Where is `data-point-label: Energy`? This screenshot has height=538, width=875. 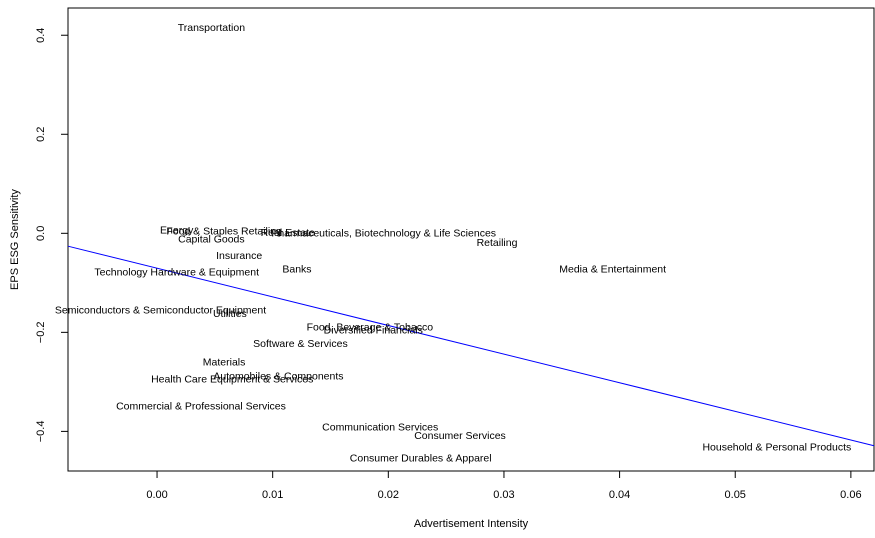 data-point-label: Energy is located at coordinates (177, 230).